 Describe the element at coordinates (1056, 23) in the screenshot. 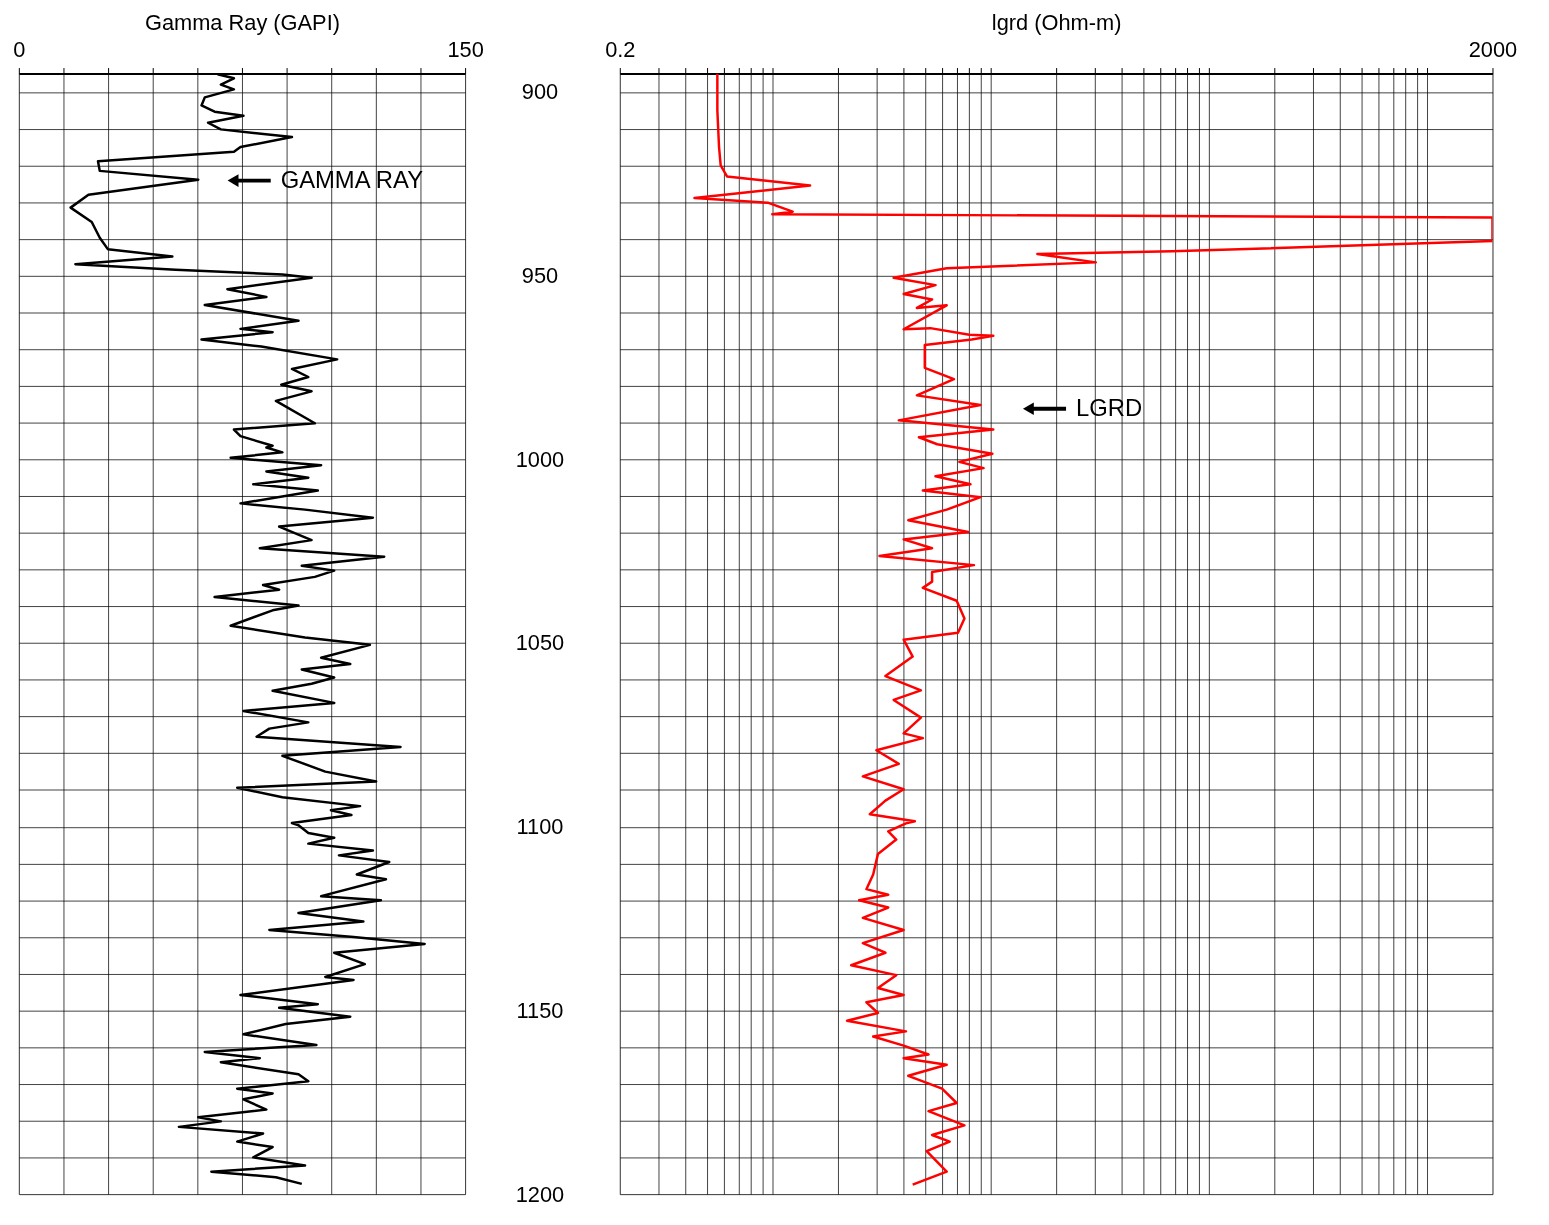

I see `x-axis-title: lgrd (Ohm-m)` at that location.